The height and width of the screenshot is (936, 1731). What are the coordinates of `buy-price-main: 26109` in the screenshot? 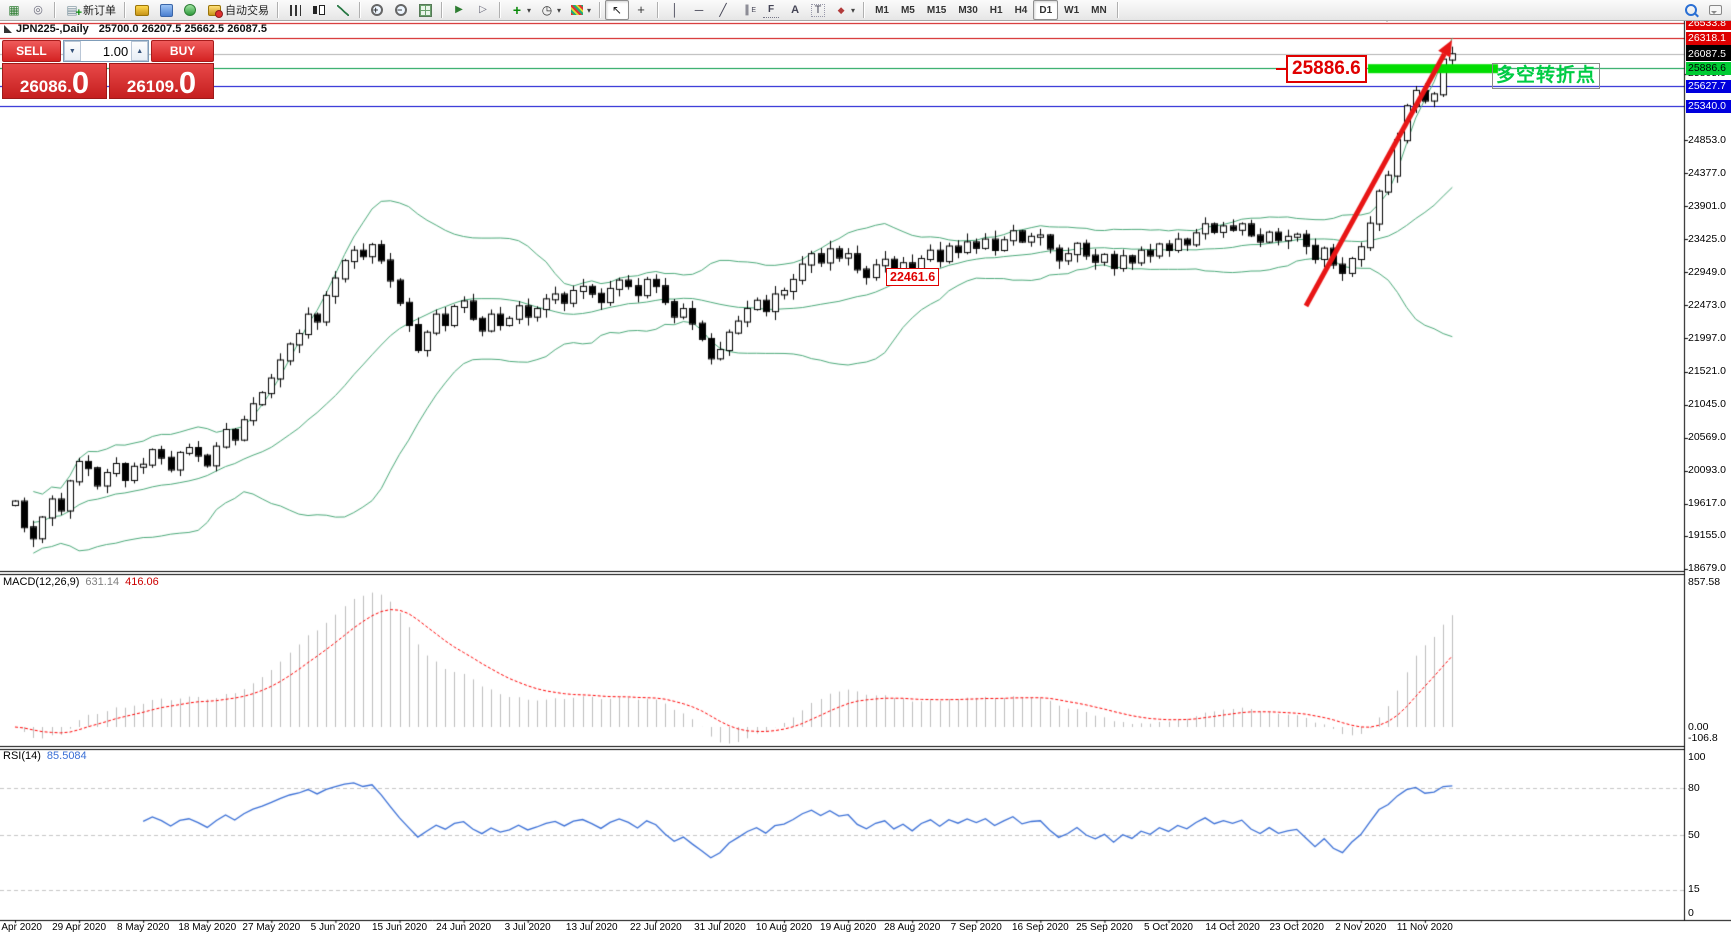 It's located at (150, 86).